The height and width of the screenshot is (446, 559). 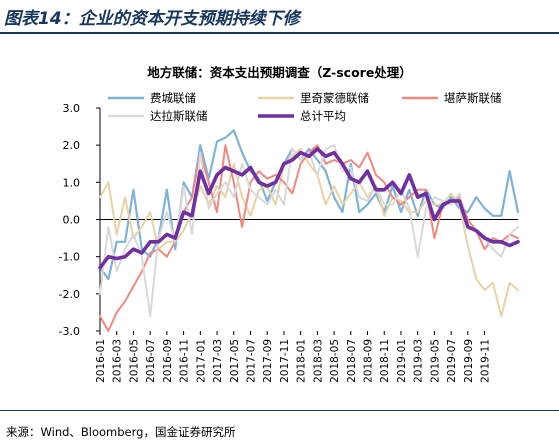 What do you see at coordinates (279, 33) in the screenshot?
I see `title-rule` at bounding box center [279, 33].